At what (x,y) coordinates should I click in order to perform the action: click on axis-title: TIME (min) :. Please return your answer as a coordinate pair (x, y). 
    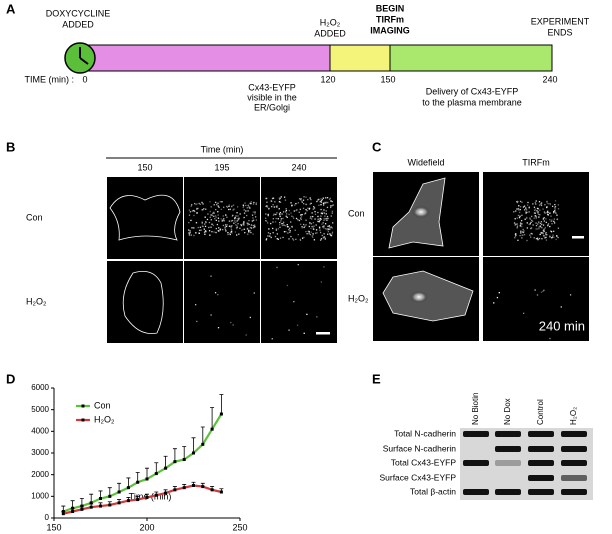
    Looking at the image, I should click on (50, 79).